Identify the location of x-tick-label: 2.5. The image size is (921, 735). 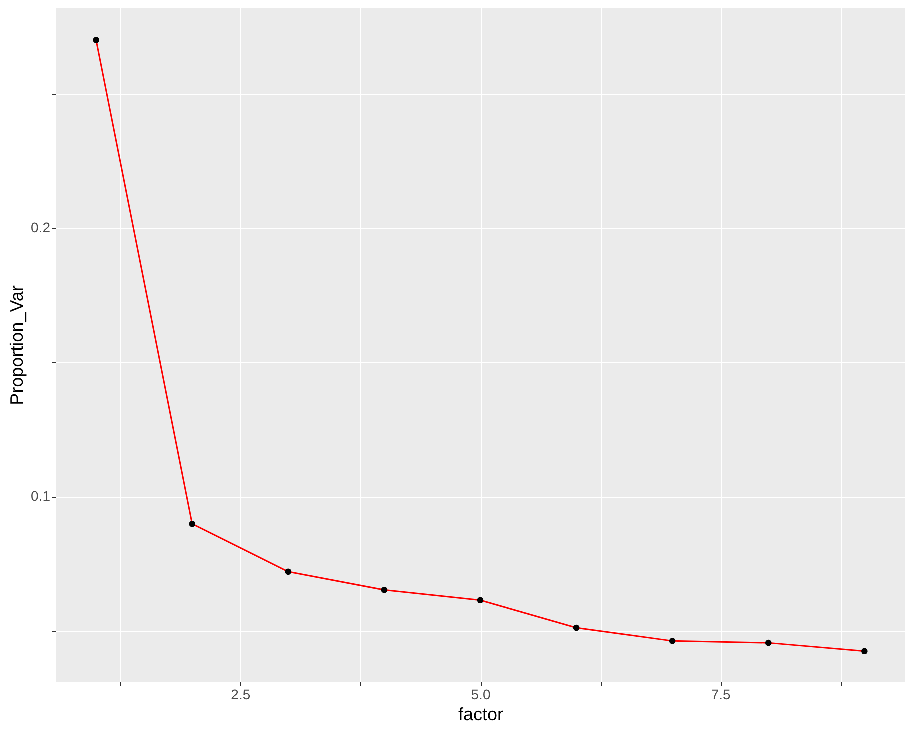
(241, 694).